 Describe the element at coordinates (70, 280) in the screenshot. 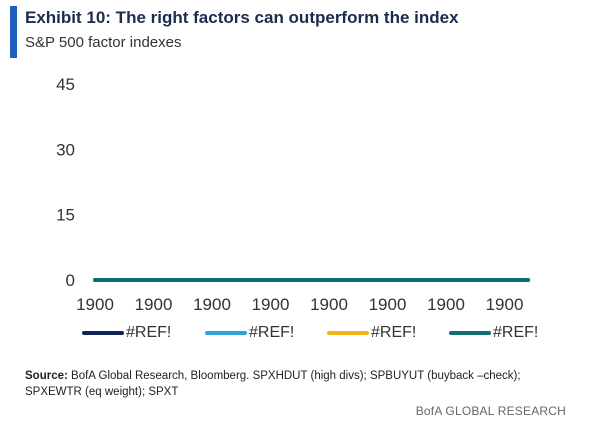

I see `y-tick-label: 0` at that location.